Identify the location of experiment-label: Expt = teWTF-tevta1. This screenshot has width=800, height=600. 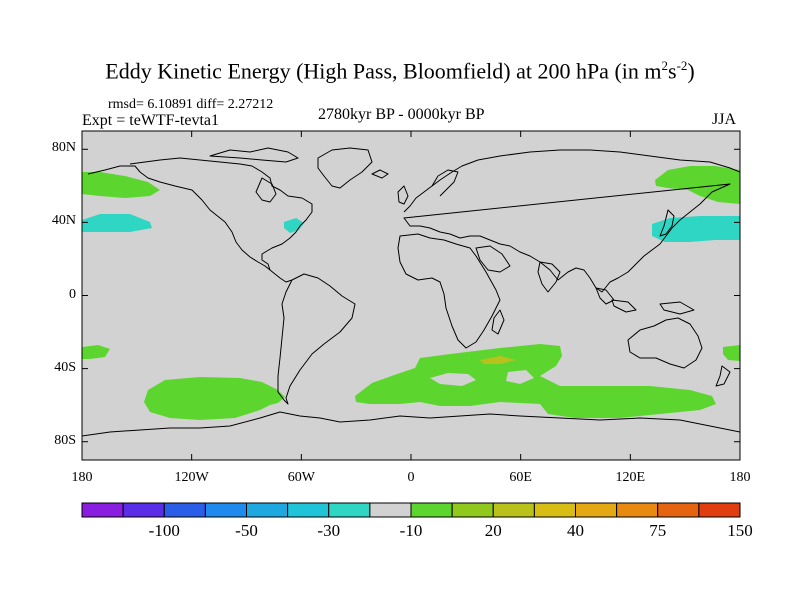
(150, 120).